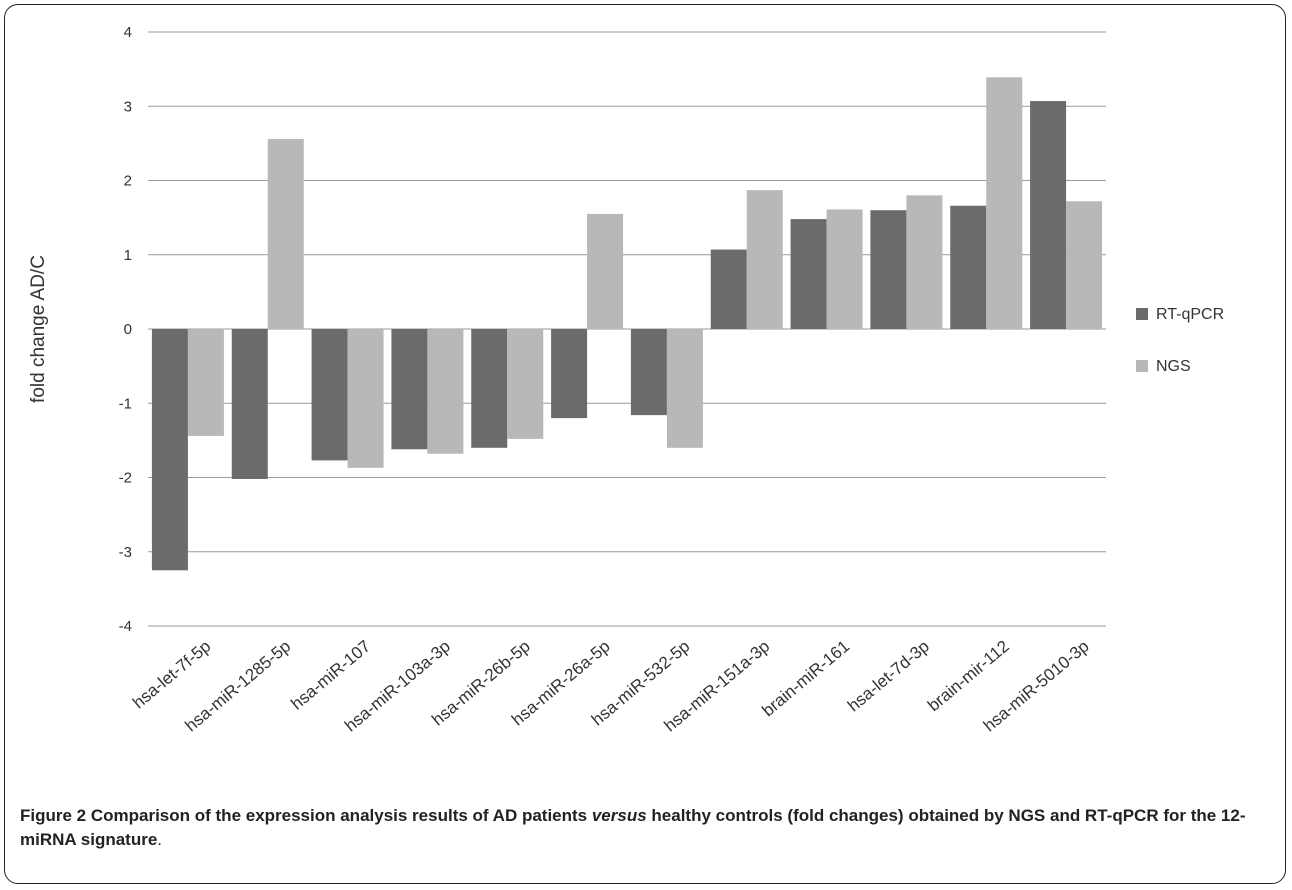 The image size is (1292, 890). Describe the element at coordinates (53, 815) in the screenshot. I see `caption-label: Figure 2` at that location.